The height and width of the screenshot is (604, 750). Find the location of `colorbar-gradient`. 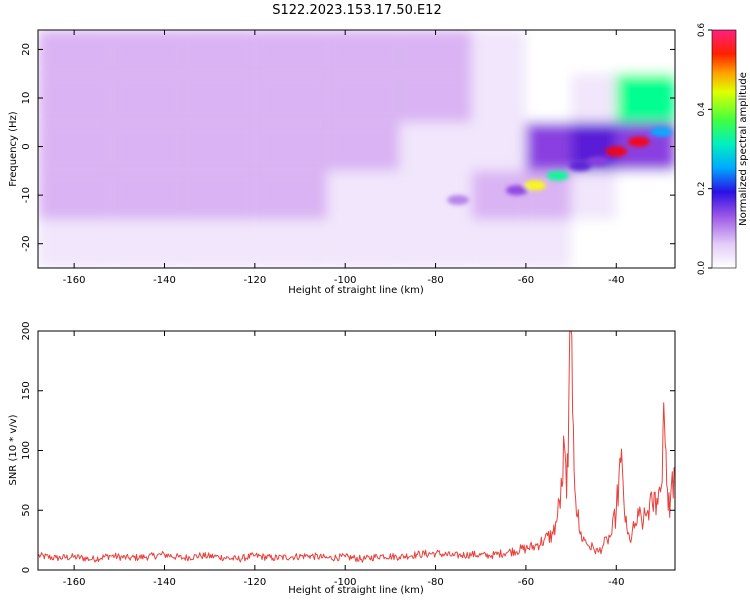

colorbar-gradient is located at coordinates (724, 149).